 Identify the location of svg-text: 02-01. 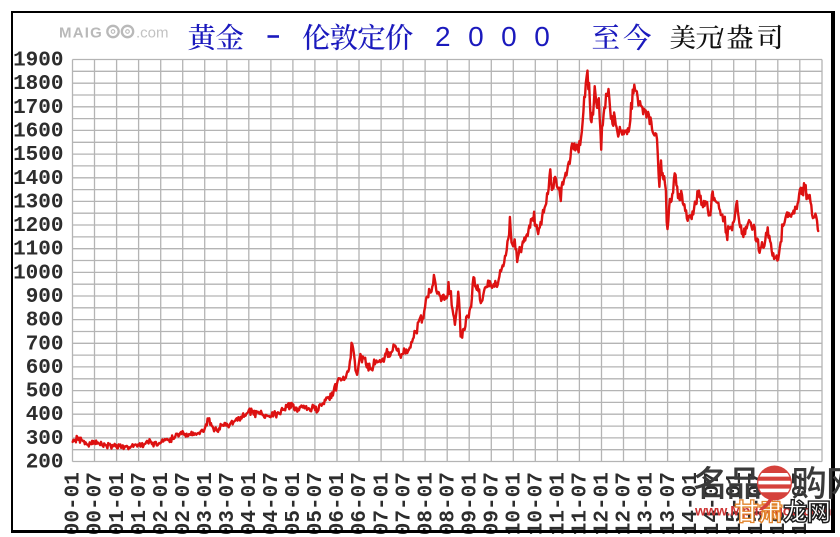
(162, 503).